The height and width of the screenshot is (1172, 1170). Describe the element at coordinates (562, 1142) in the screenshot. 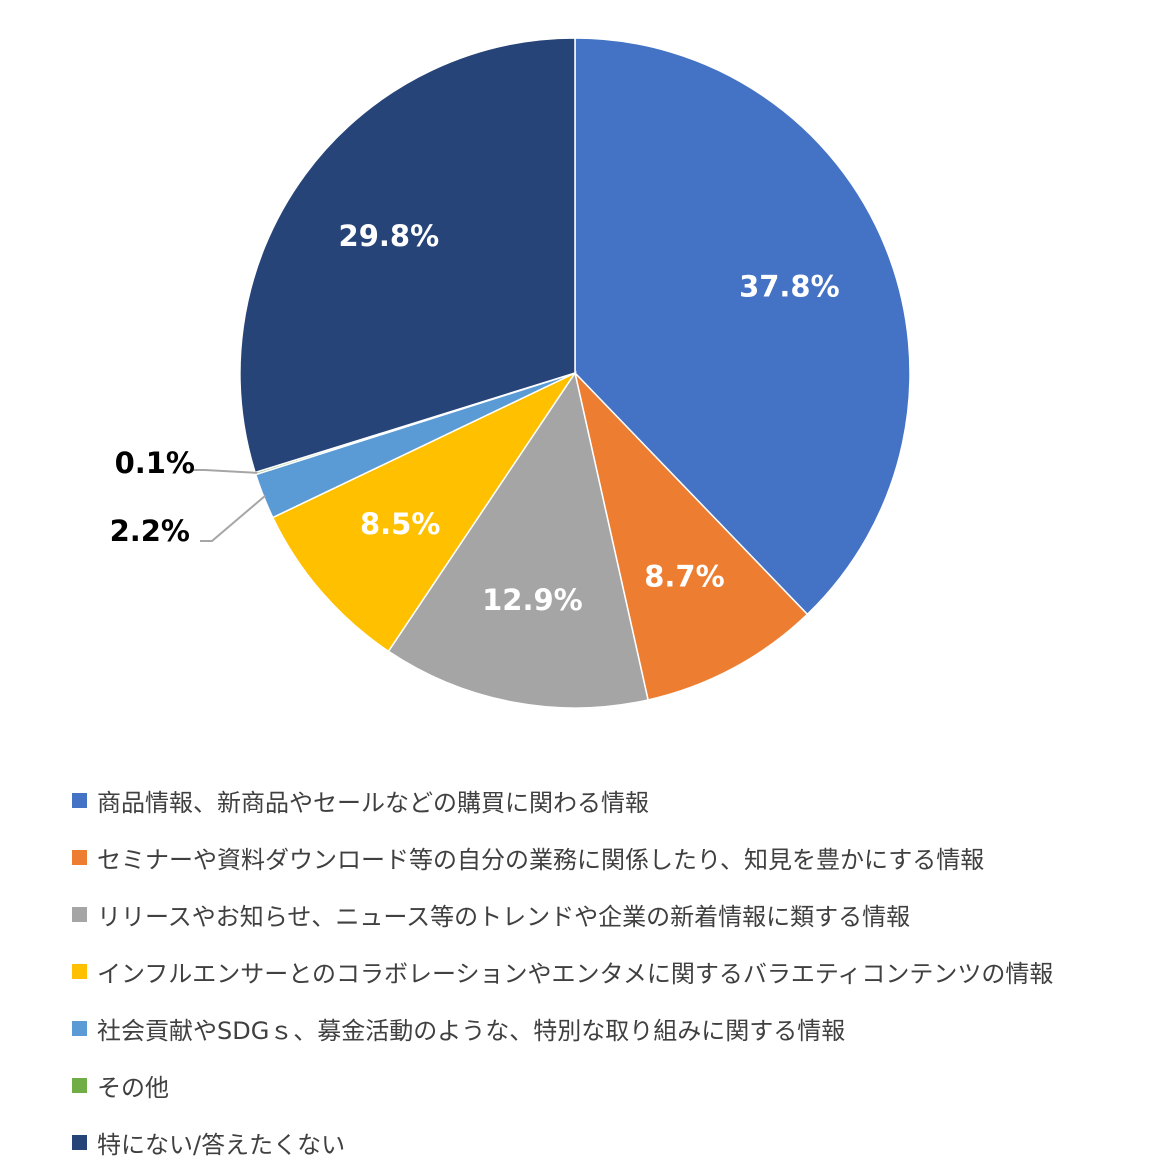

I see `legend-item-7: 特にない/答えたくない` at that location.